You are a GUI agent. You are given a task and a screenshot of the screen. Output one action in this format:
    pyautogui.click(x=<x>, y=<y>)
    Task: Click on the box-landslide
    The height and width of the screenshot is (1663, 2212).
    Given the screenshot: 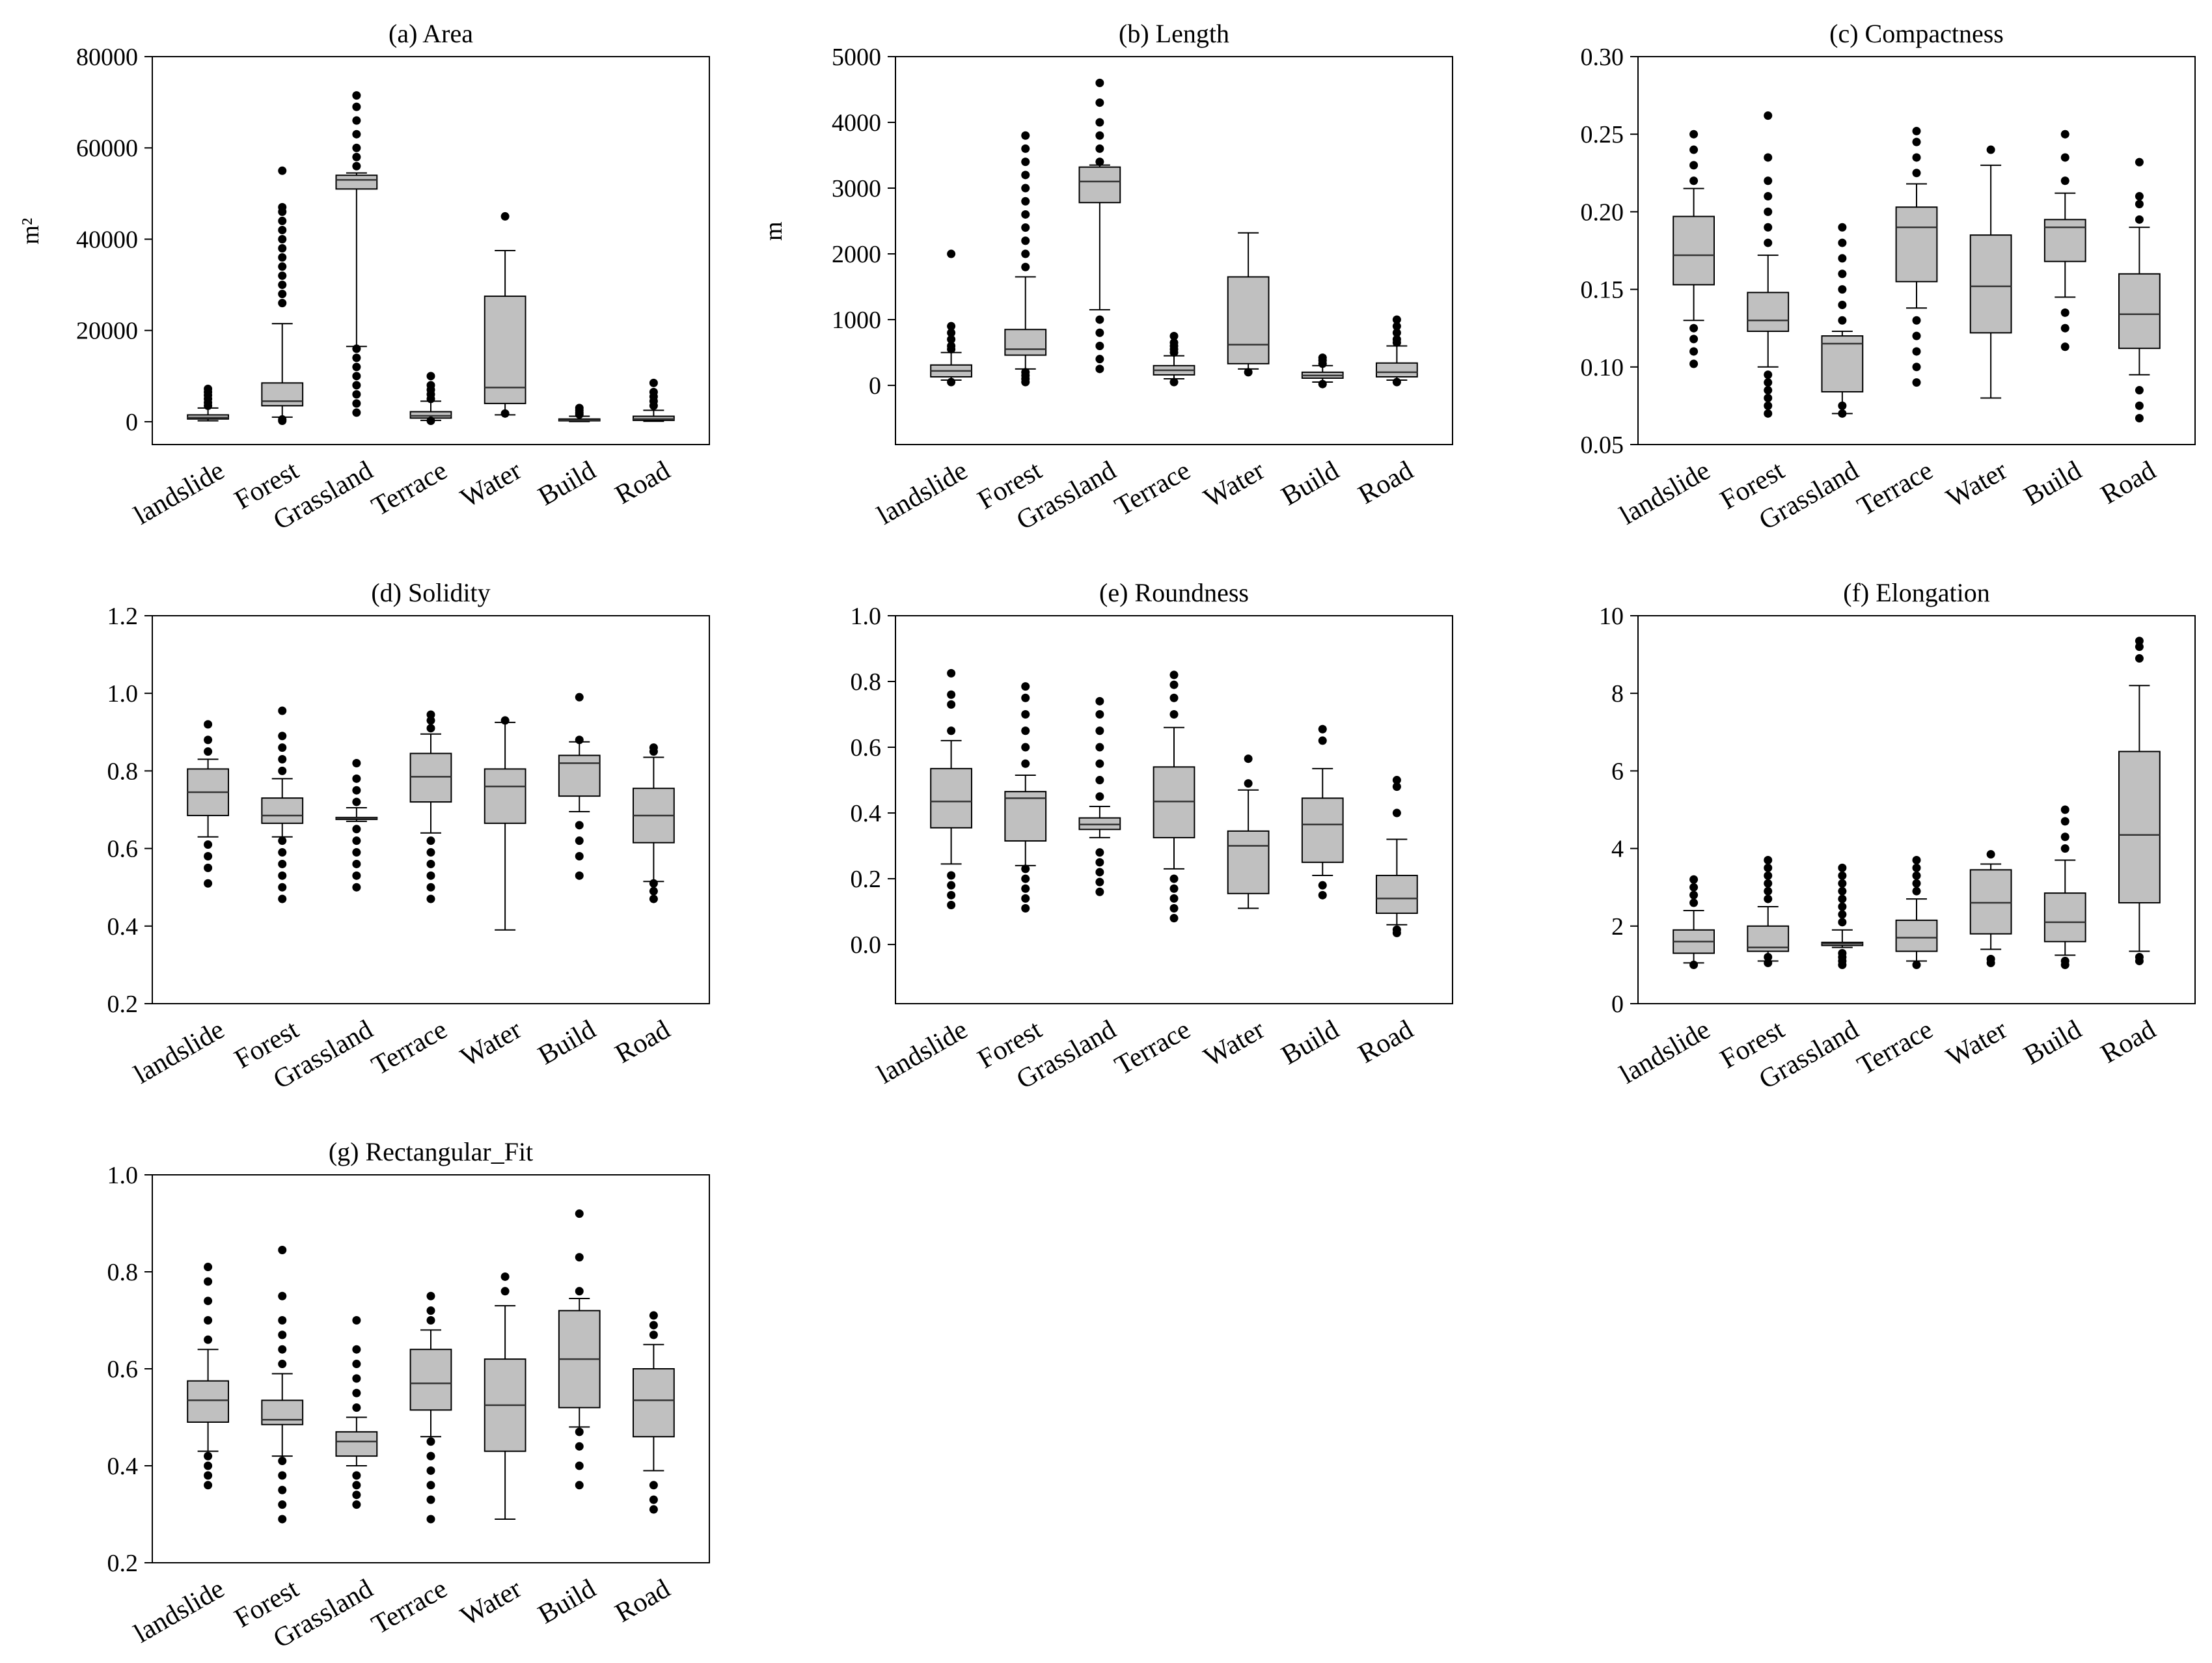 What is the action you would take?
    pyautogui.click(x=1694, y=922)
    